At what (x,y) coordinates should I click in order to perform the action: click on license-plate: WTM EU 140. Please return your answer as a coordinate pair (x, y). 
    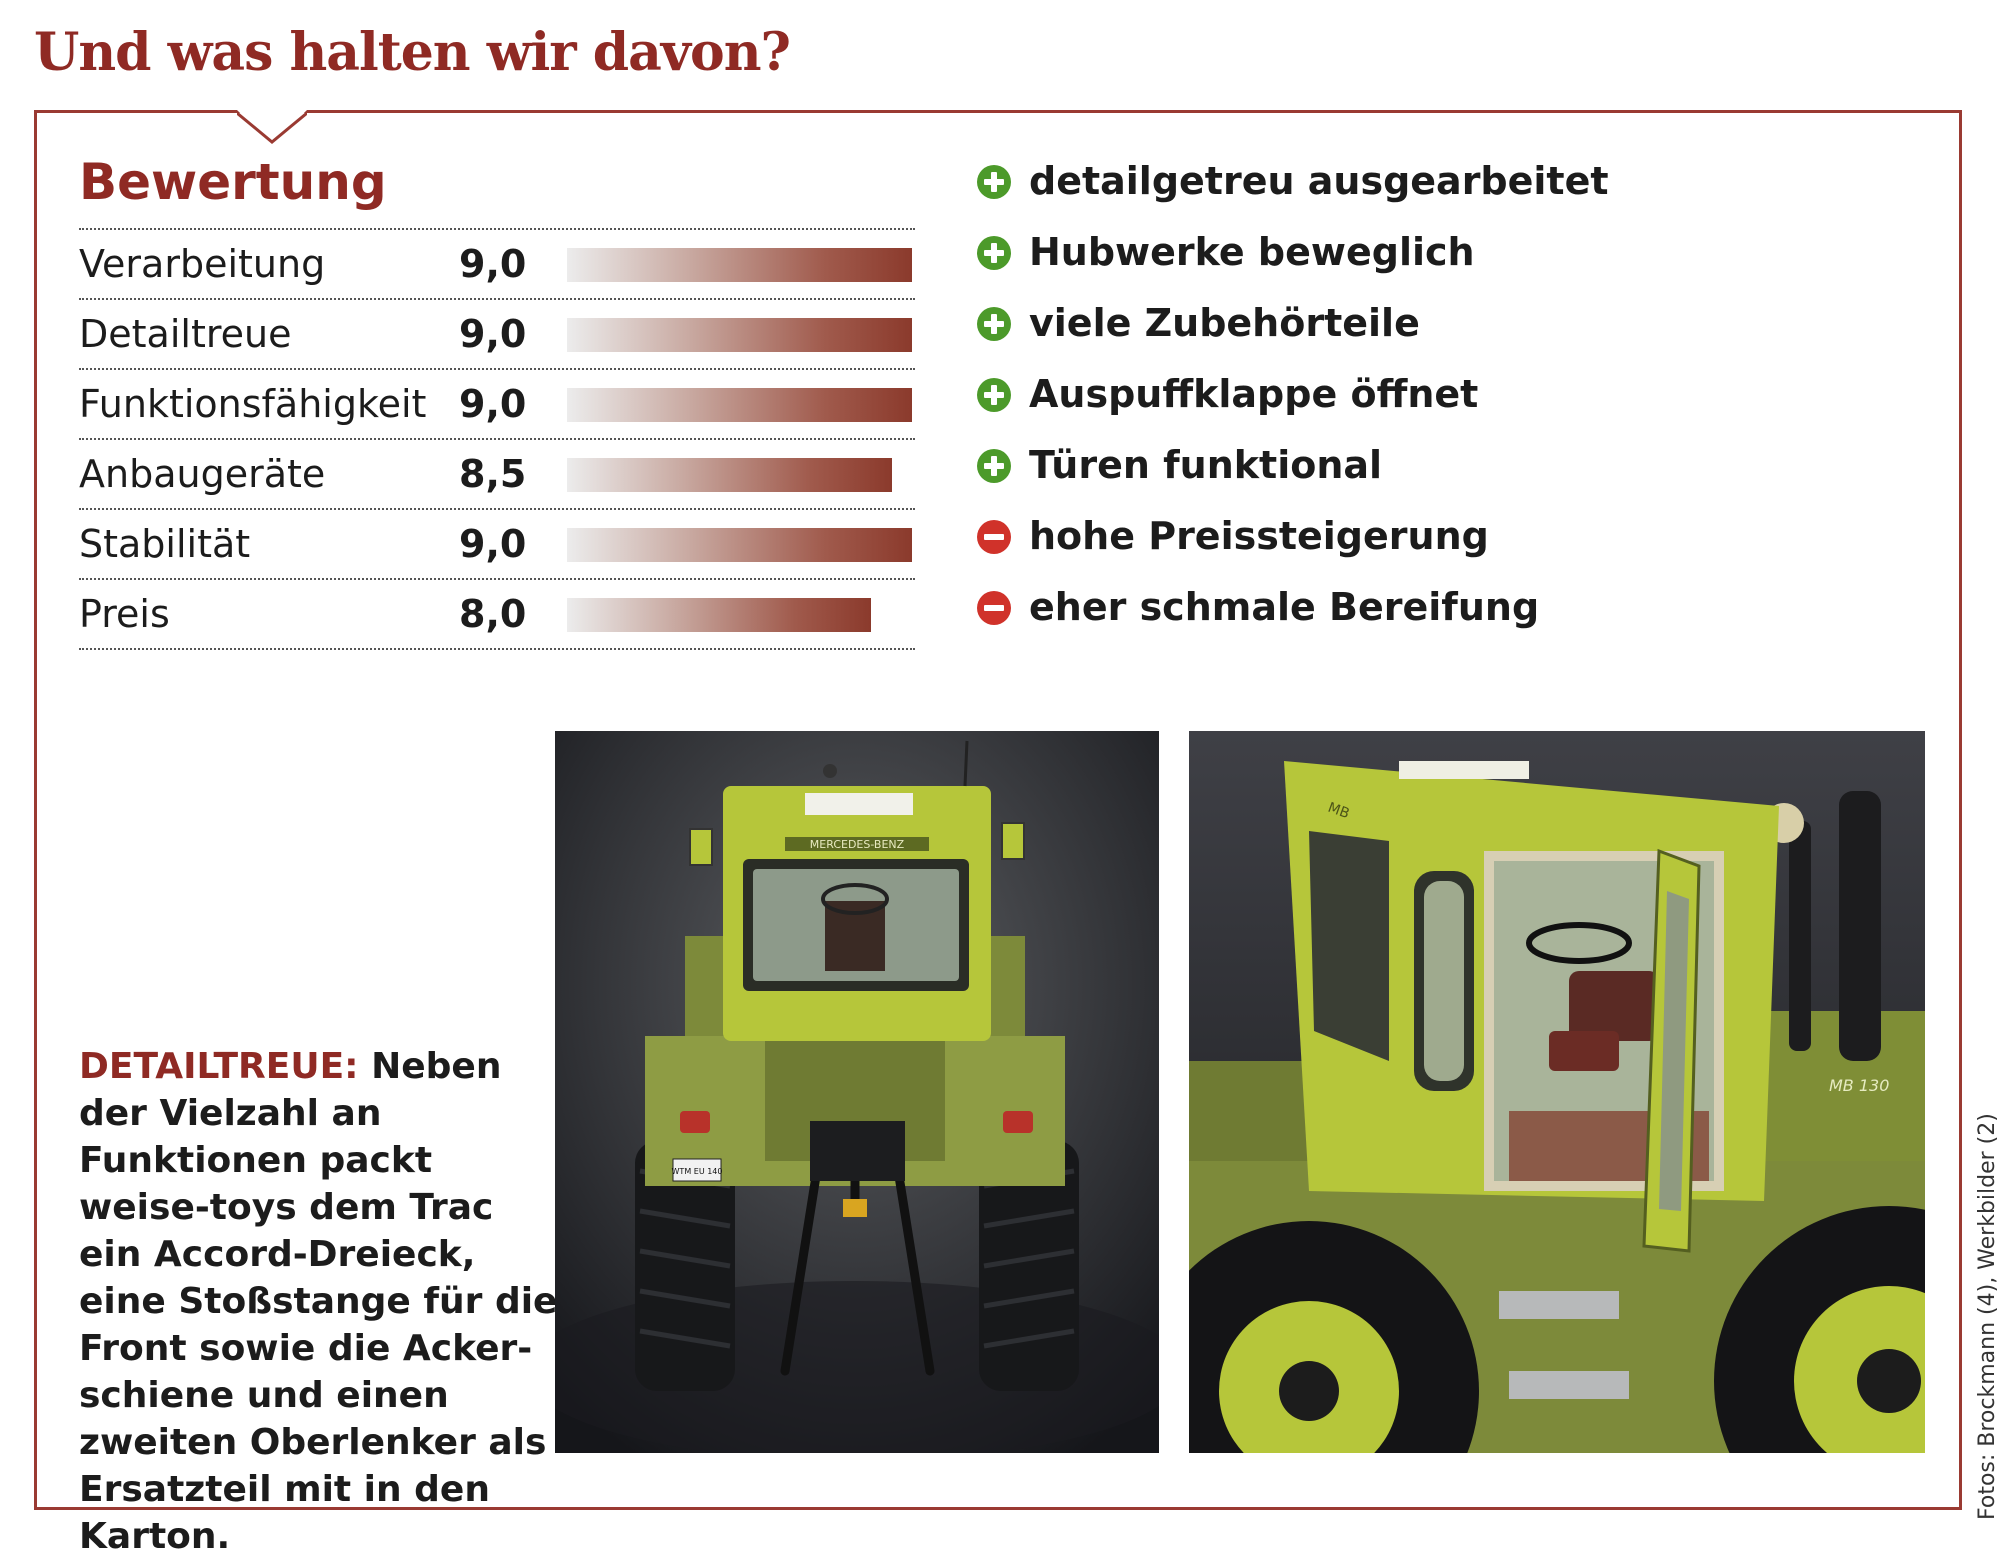
    Looking at the image, I should click on (697, 1171).